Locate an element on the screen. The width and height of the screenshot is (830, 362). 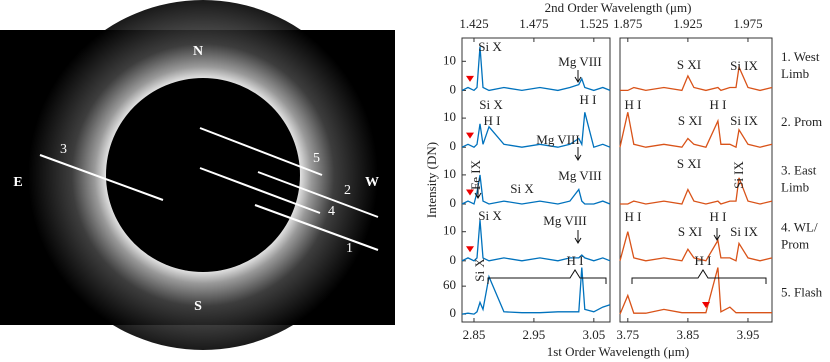
row-label: 4. WL/ is located at coordinates (799, 226).